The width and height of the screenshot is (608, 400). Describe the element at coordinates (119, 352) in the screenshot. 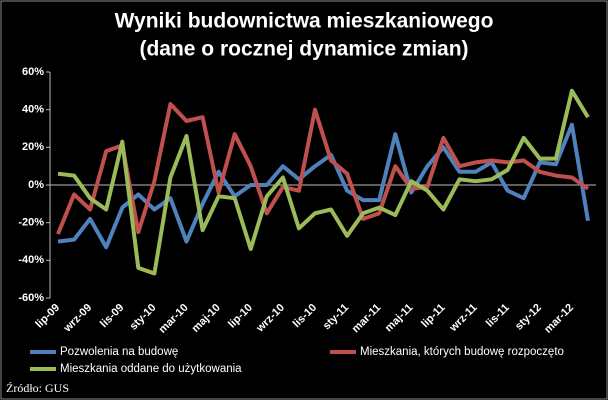

I see `legend-label: Pozwolenia na budowę` at that location.